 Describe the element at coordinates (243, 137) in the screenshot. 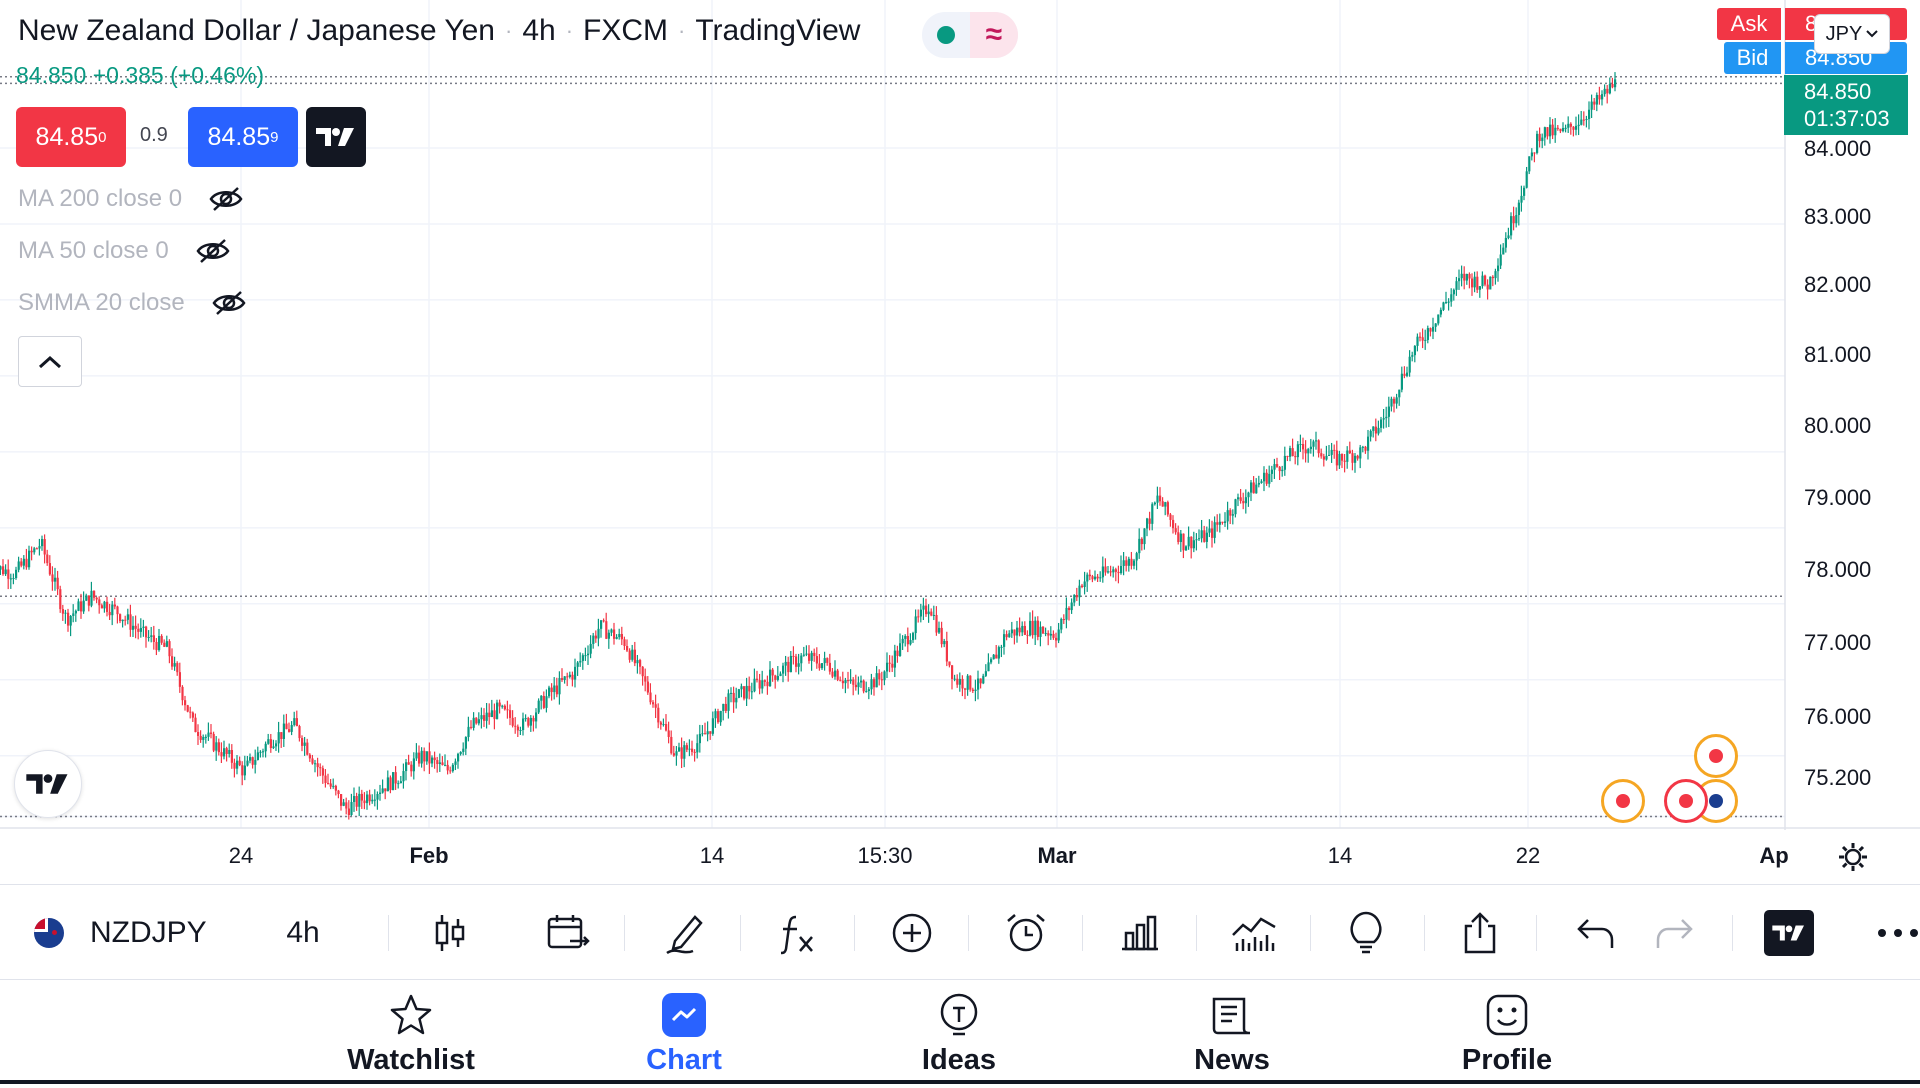

I see `buy-button: 84.85 9` at that location.